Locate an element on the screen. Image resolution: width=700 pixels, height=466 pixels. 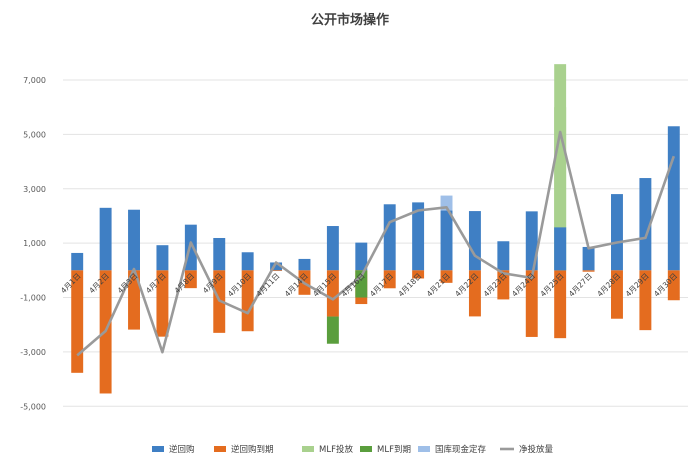
legend-label: 国库现金定存 is located at coordinates (461, 449).